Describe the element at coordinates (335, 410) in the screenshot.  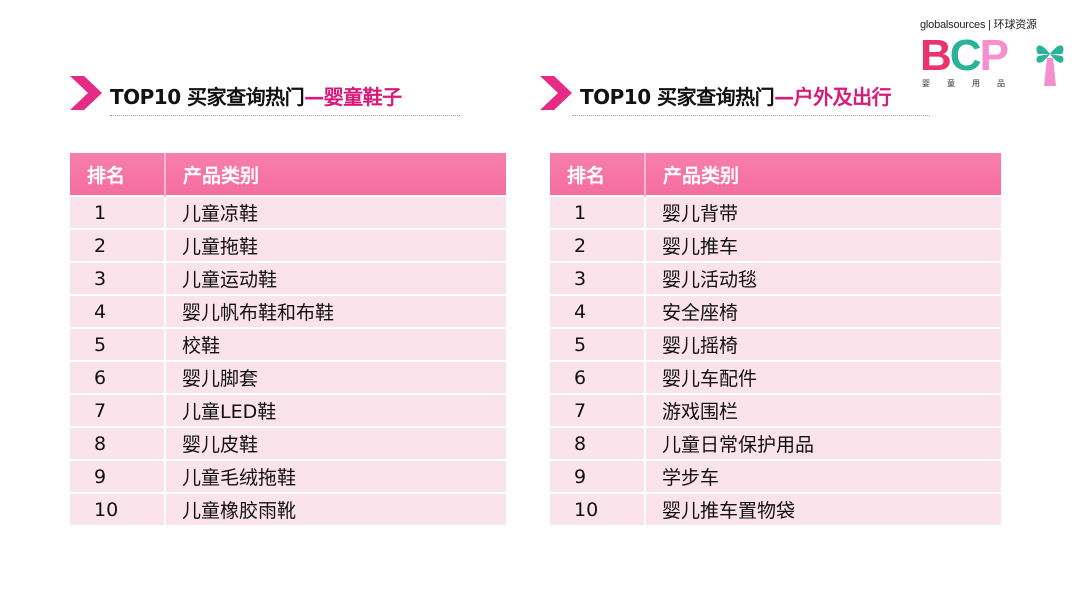
I see `category-cell: 儿童LED鞋` at that location.